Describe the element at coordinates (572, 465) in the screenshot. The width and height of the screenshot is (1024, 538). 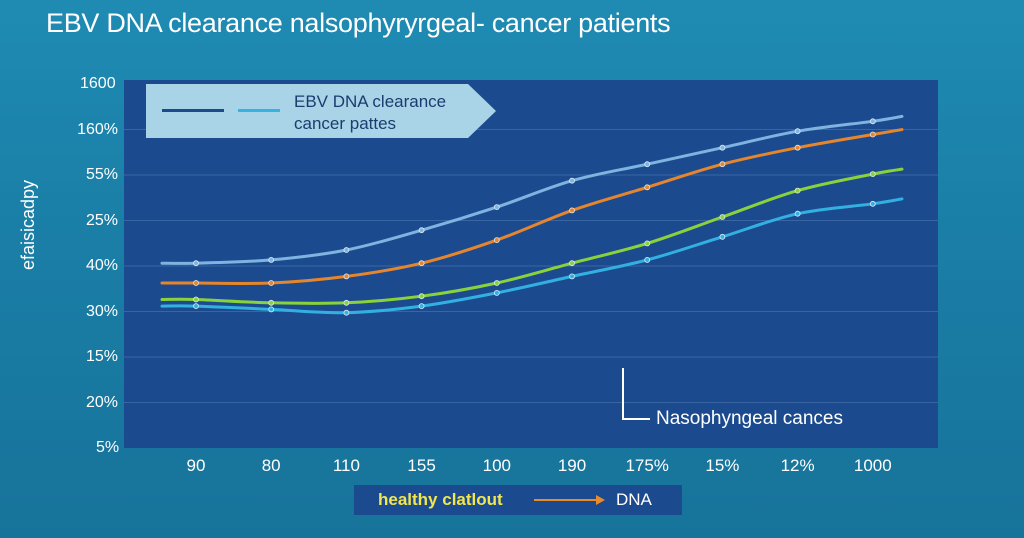
I see `x-tick-label: 190` at that location.